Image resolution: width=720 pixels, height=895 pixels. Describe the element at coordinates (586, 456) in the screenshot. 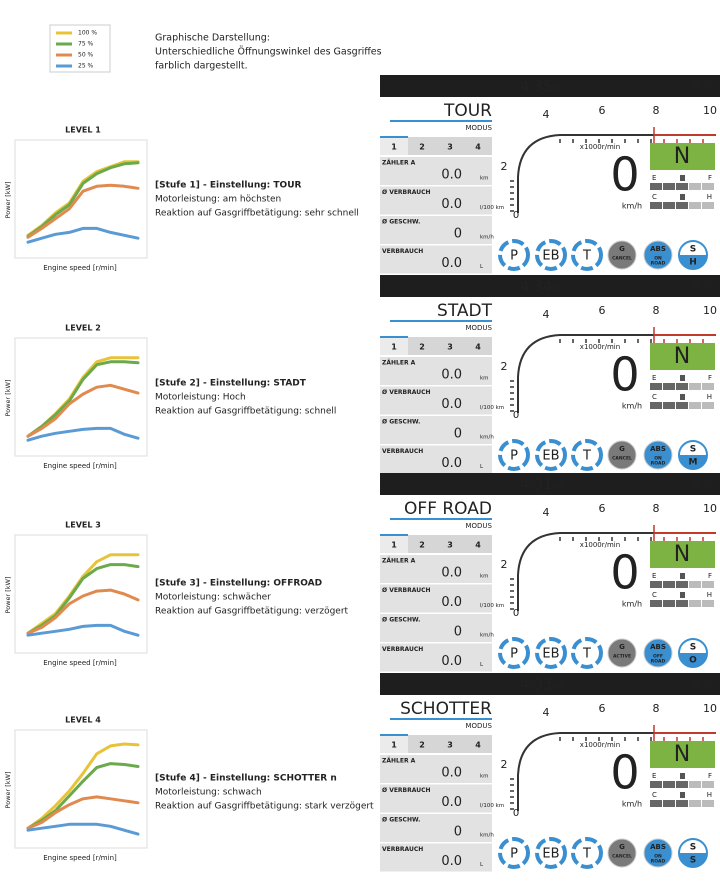

I see `button-label: T` at that location.